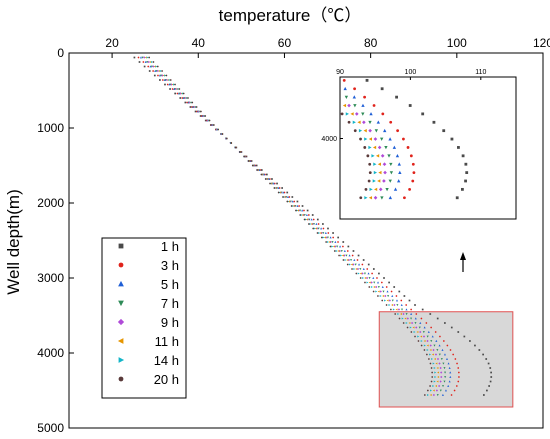 The image size is (550, 439). I want to click on legend-item: 1 h, so click(148, 246).